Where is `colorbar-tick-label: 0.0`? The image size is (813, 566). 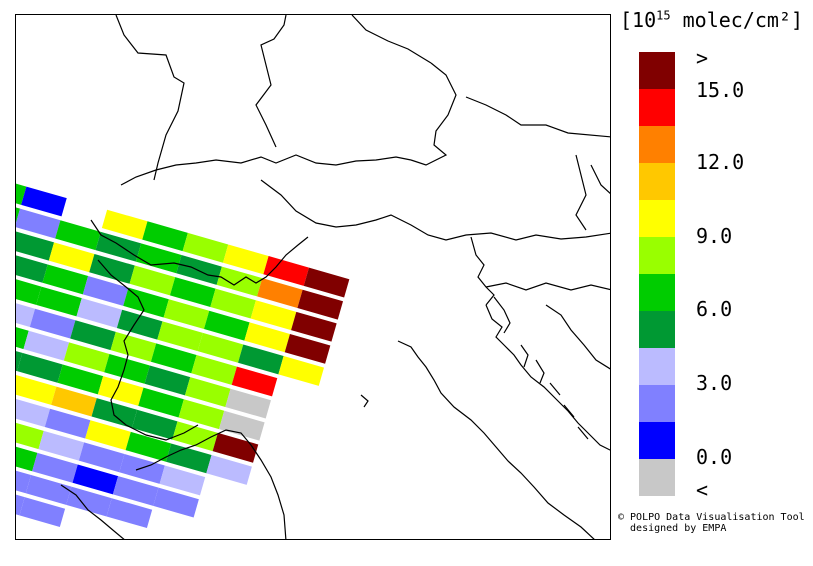 colorbar-tick-label: 0.0 is located at coordinates (714, 457).